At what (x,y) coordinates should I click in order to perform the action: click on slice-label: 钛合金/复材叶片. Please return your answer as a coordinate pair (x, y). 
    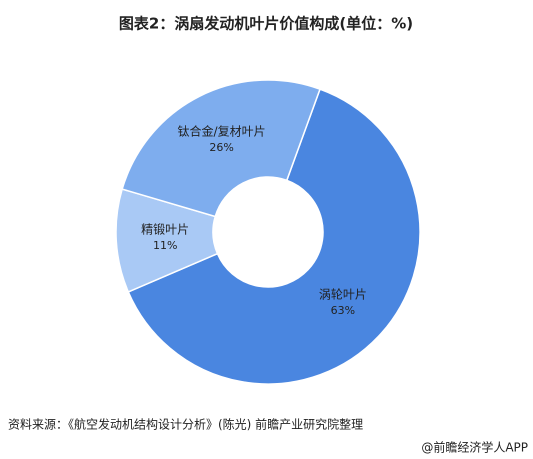
    Looking at the image, I should click on (222, 131).